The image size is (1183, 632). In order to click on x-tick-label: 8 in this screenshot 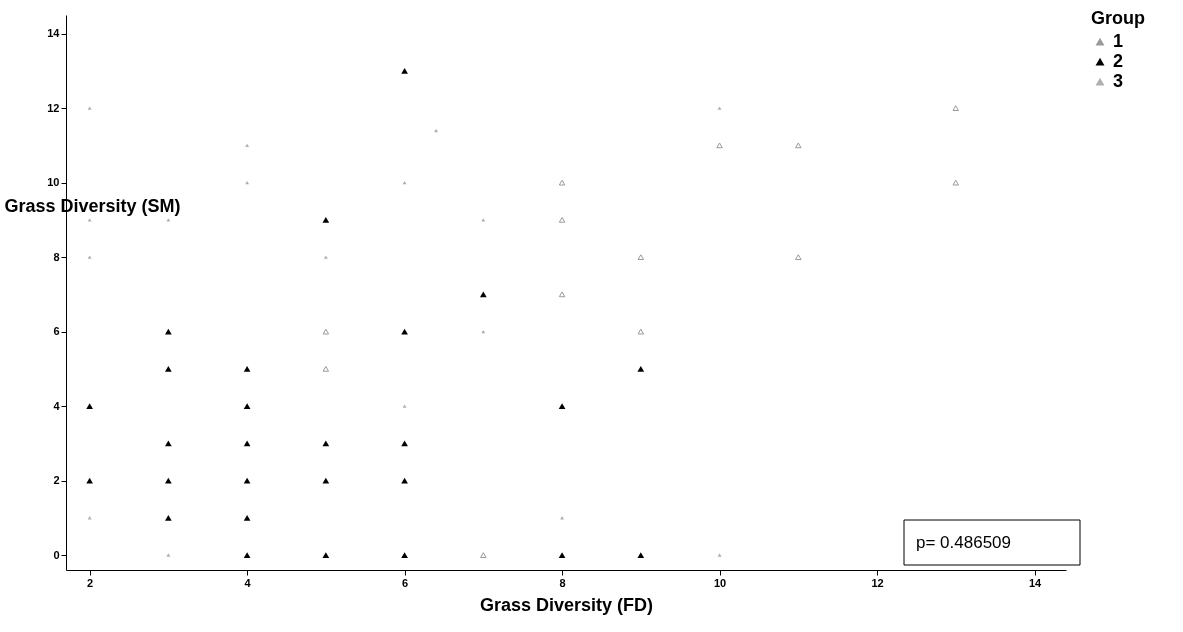, I will do `click(562, 582)`.